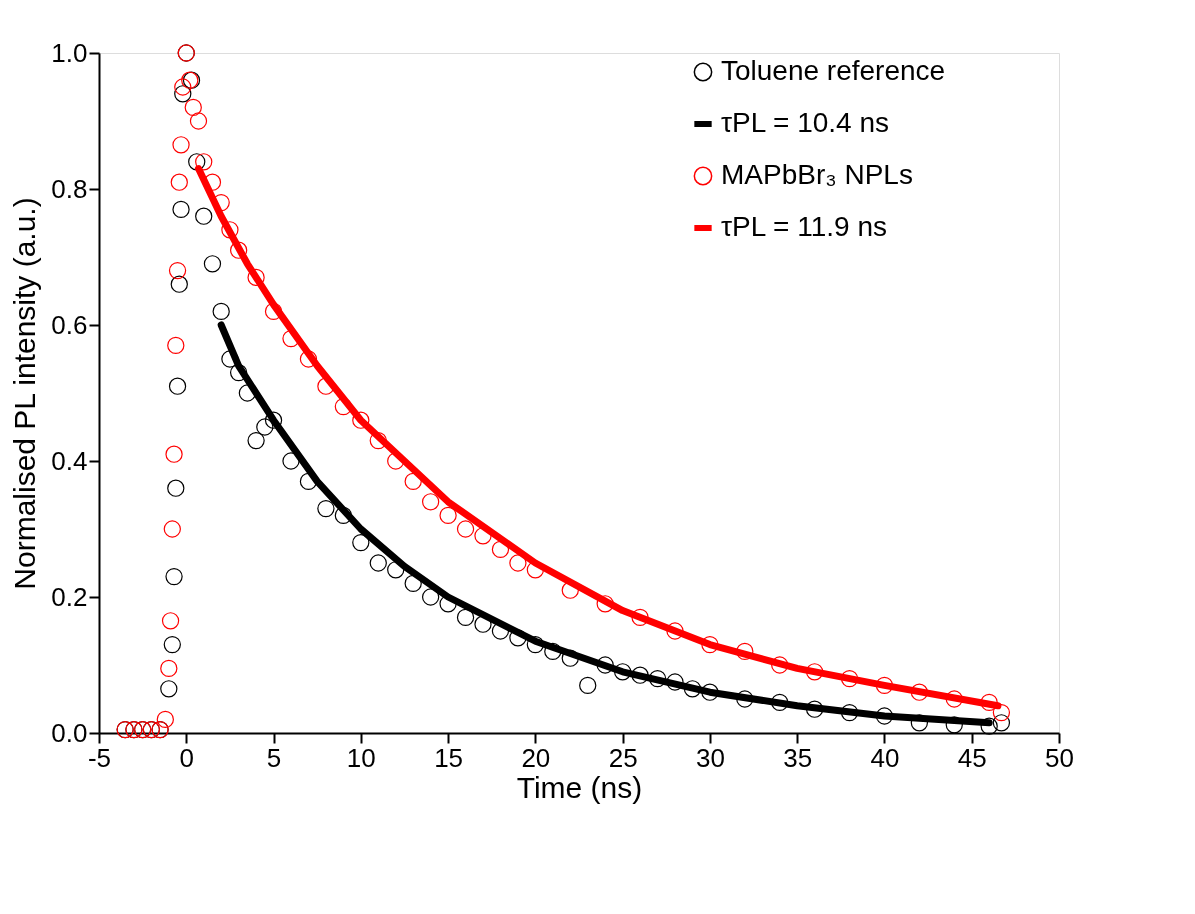  What do you see at coordinates (804, 226) in the screenshot?
I see `legend-label: τPL = 11.9 ns` at bounding box center [804, 226].